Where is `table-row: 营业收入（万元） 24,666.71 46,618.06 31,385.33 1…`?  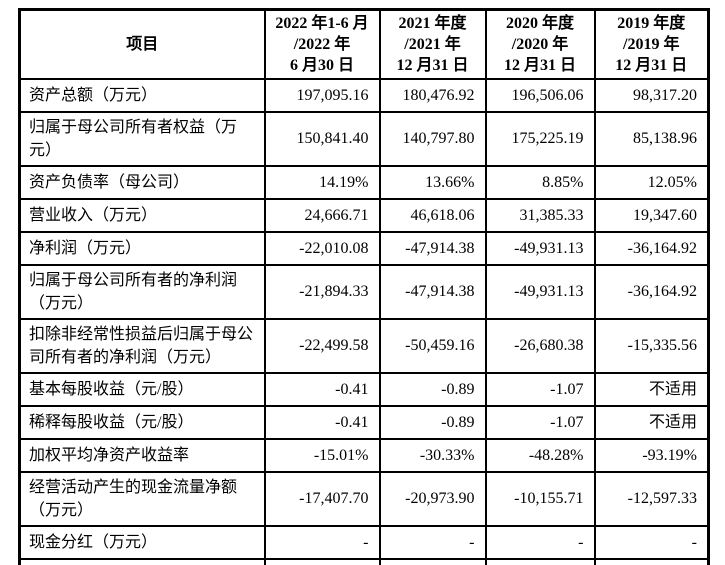 table-row: 营业收入（万元） 24,666.71 46,618.06 31,385.33 1… is located at coordinates (364, 215).